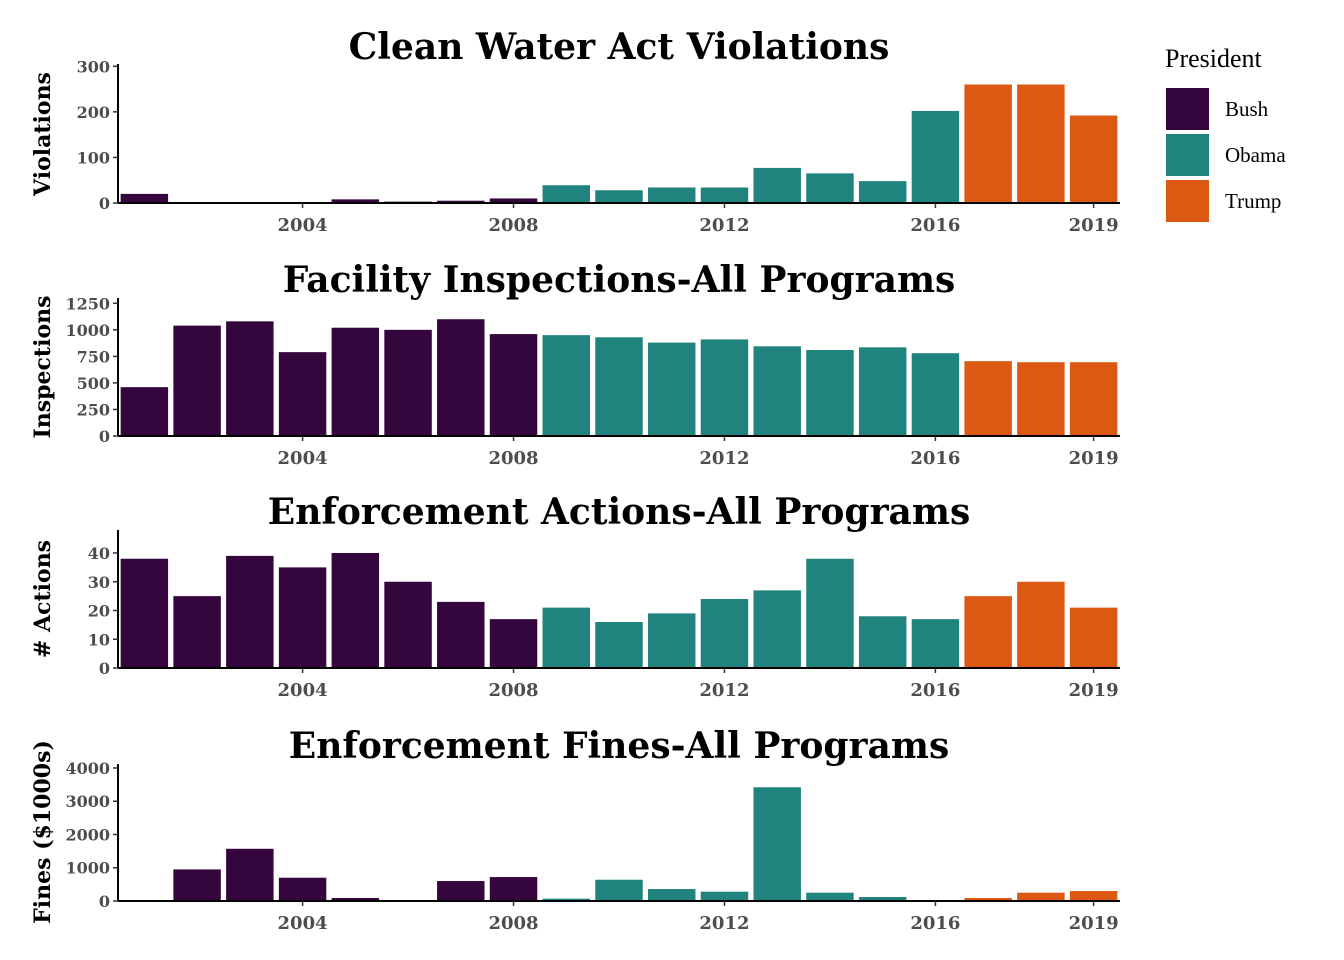 The height and width of the screenshot is (960, 1344). I want to click on legend: President Bush Obama Trump, so click(1225, 133).